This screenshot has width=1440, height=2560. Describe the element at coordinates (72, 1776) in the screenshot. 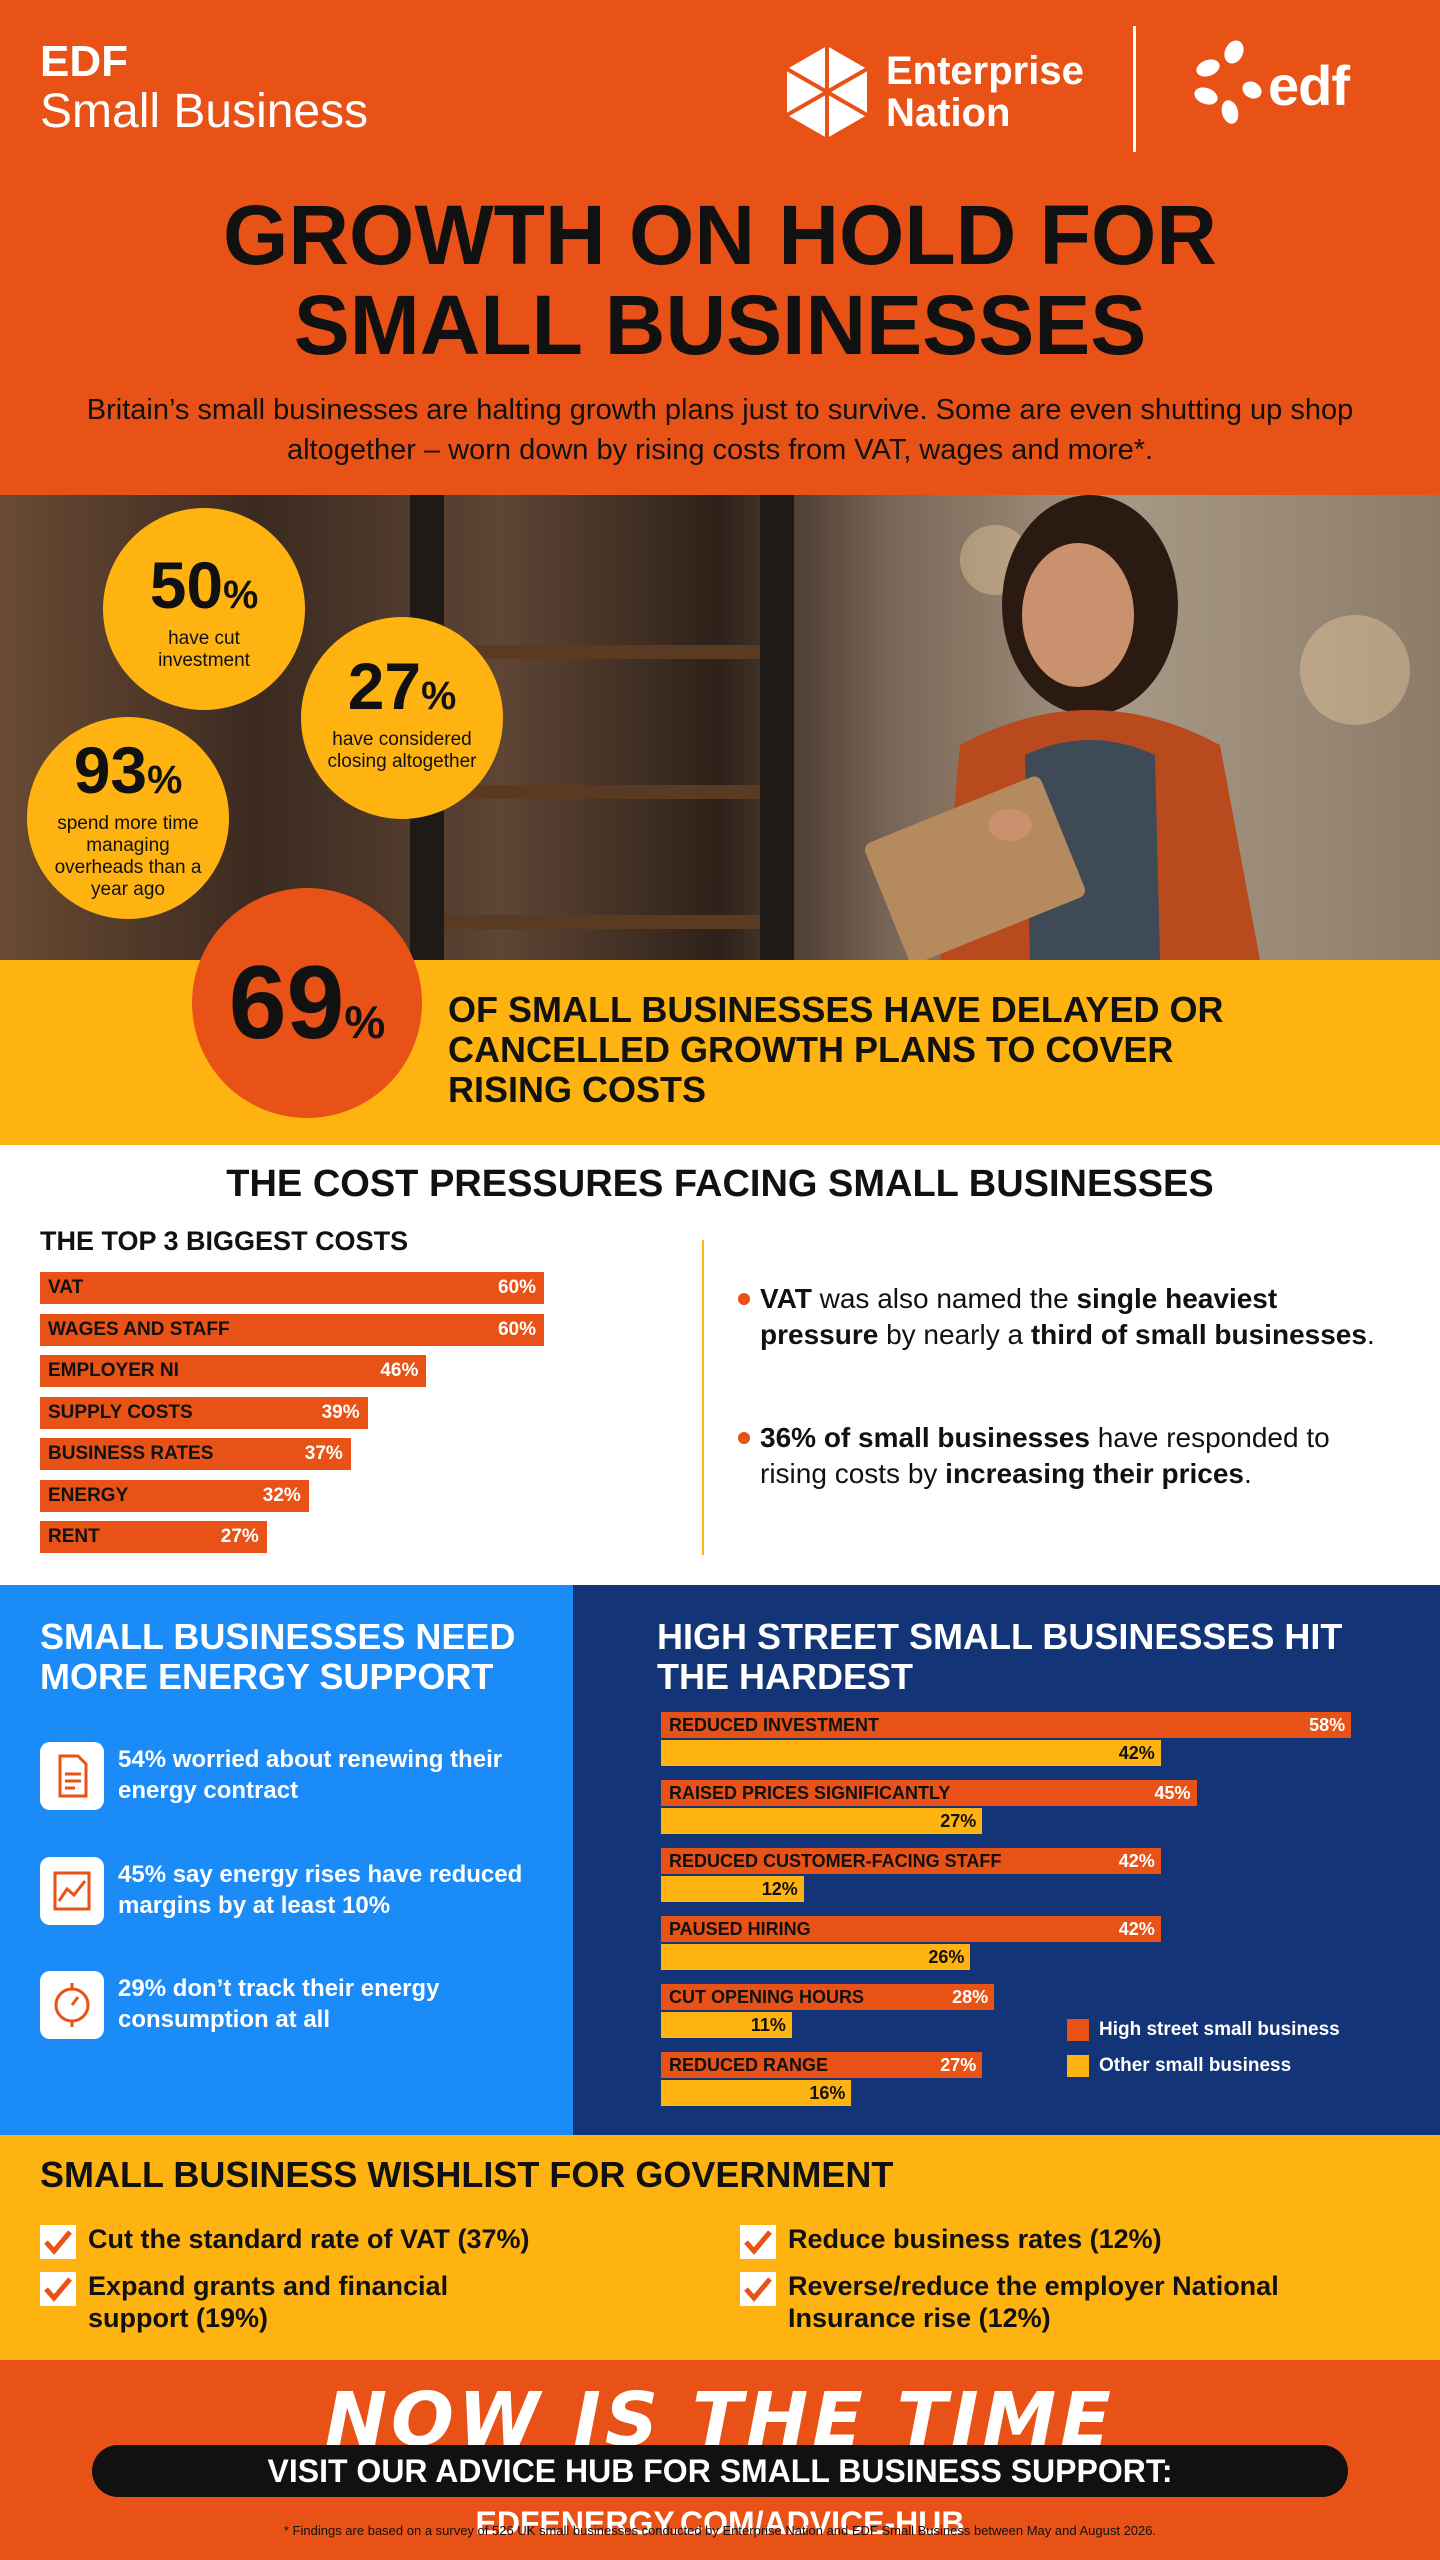

I see `document-icon` at that location.